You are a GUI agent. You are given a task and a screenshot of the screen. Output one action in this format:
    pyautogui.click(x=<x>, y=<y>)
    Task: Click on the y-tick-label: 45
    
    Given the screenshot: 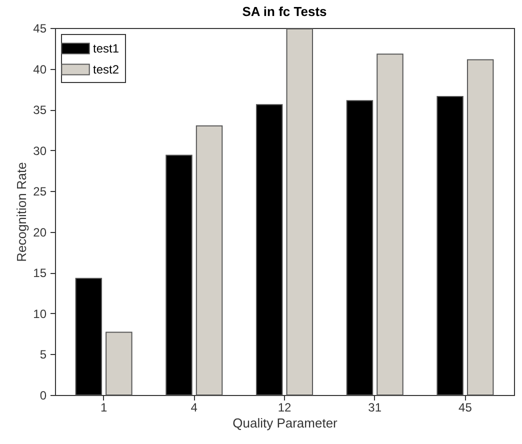 What is the action you would take?
    pyautogui.click(x=40, y=29)
    